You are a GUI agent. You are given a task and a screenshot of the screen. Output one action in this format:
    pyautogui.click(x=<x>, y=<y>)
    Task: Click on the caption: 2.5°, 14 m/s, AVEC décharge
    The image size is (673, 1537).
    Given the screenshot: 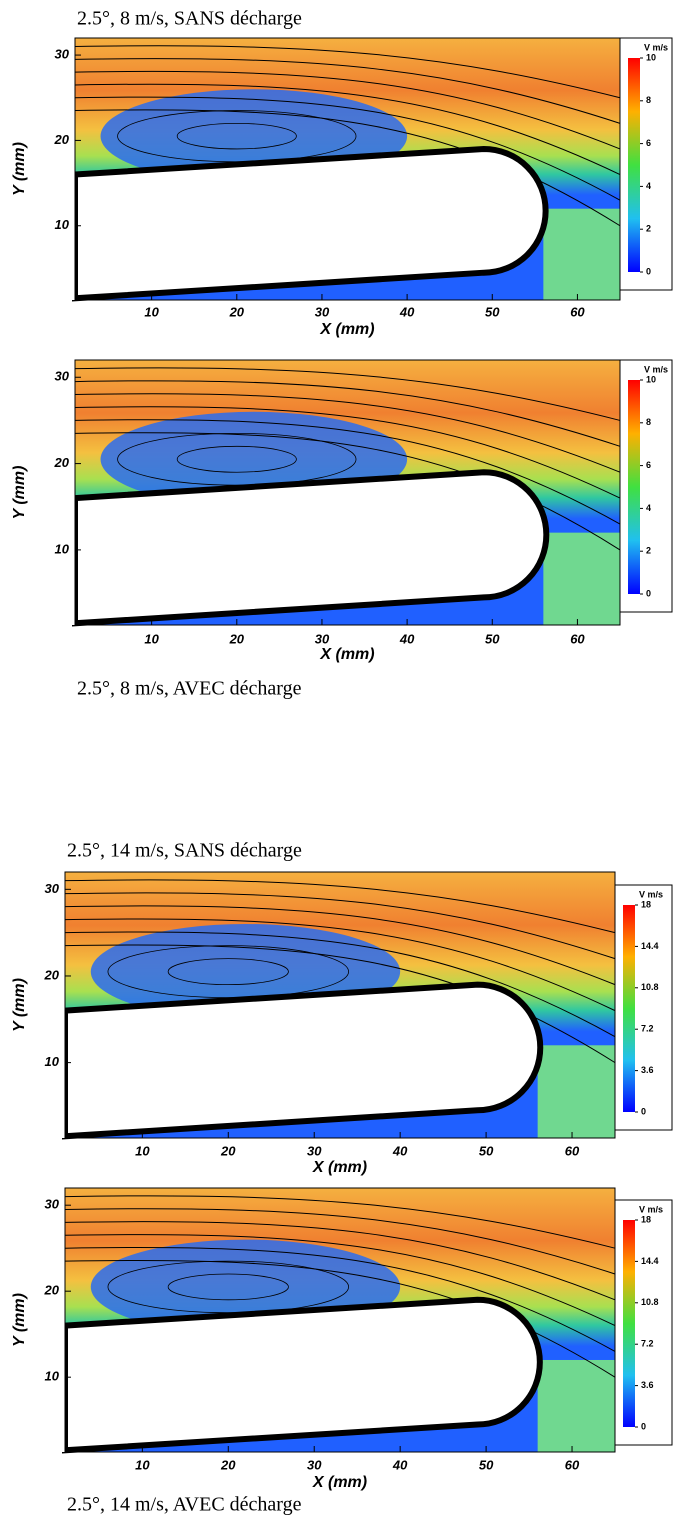 What is the action you would take?
    pyautogui.click(x=184, y=1505)
    